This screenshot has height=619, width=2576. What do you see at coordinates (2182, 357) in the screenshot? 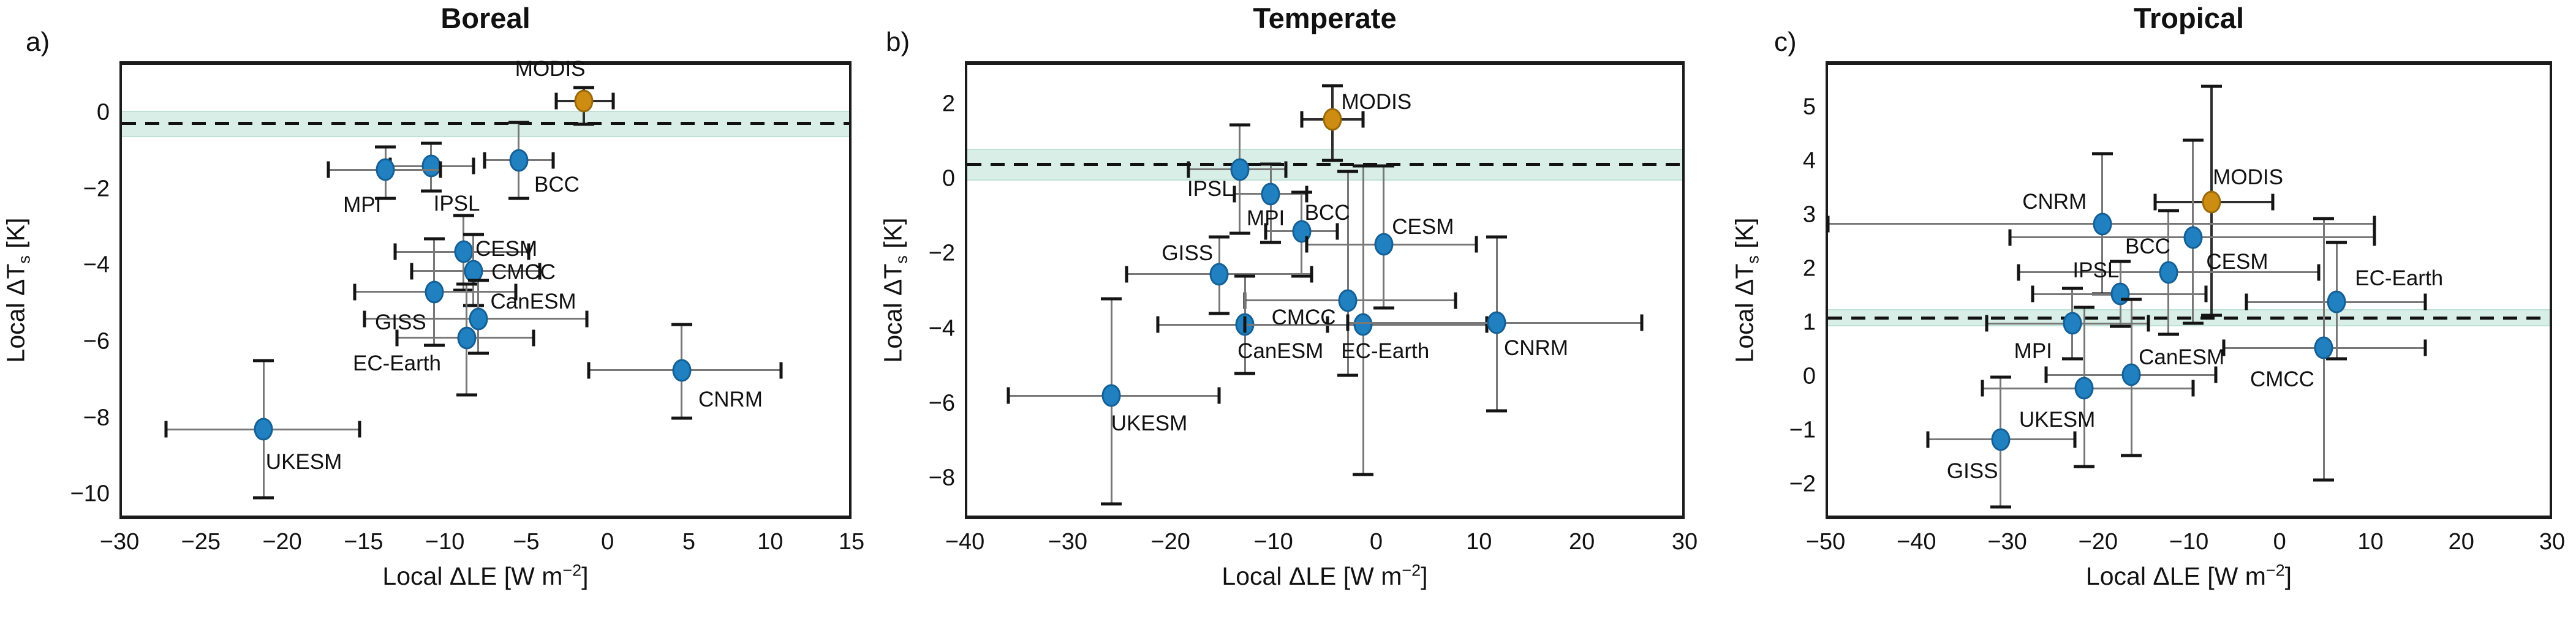
I see `point-label-c-CanESM: CanESM` at bounding box center [2182, 357].